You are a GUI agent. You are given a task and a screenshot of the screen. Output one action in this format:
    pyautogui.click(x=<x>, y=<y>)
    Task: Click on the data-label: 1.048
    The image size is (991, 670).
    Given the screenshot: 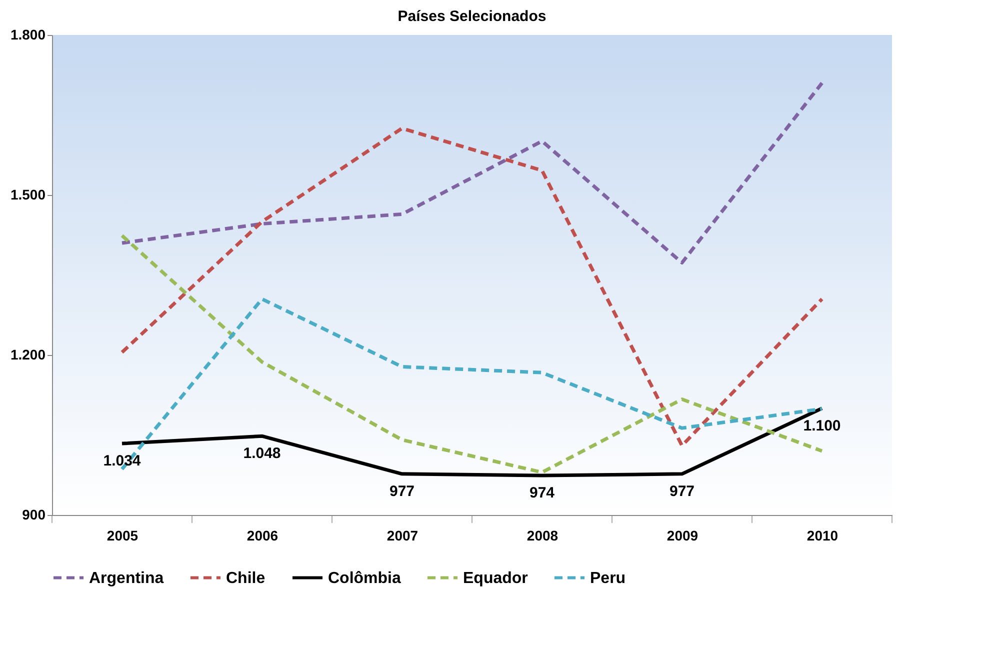 What is the action you would take?
    pyautogui.click(x=262, y=453)
    